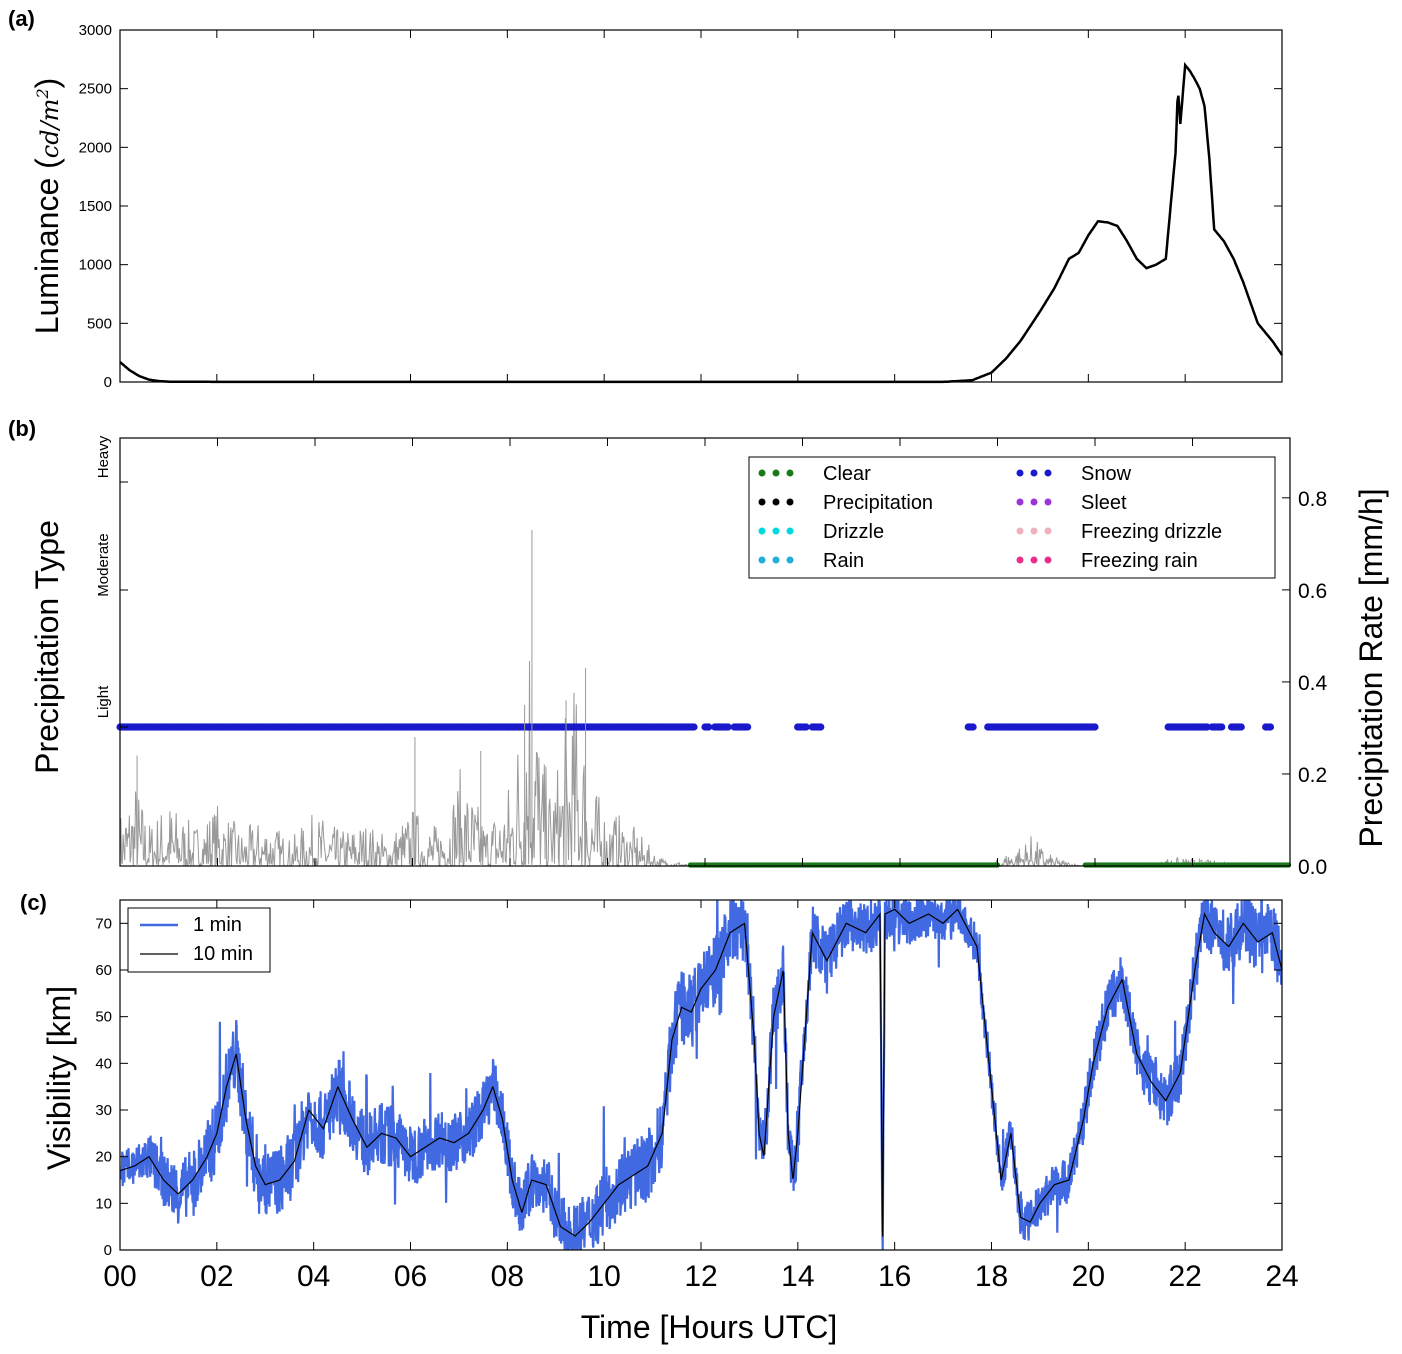  What do you see at coordinates (1371, 667) in the screenshot?
I see `panel-b-ylabel-right: Precipitation Rate [mm/h]` at bounding box center [1371, 667].